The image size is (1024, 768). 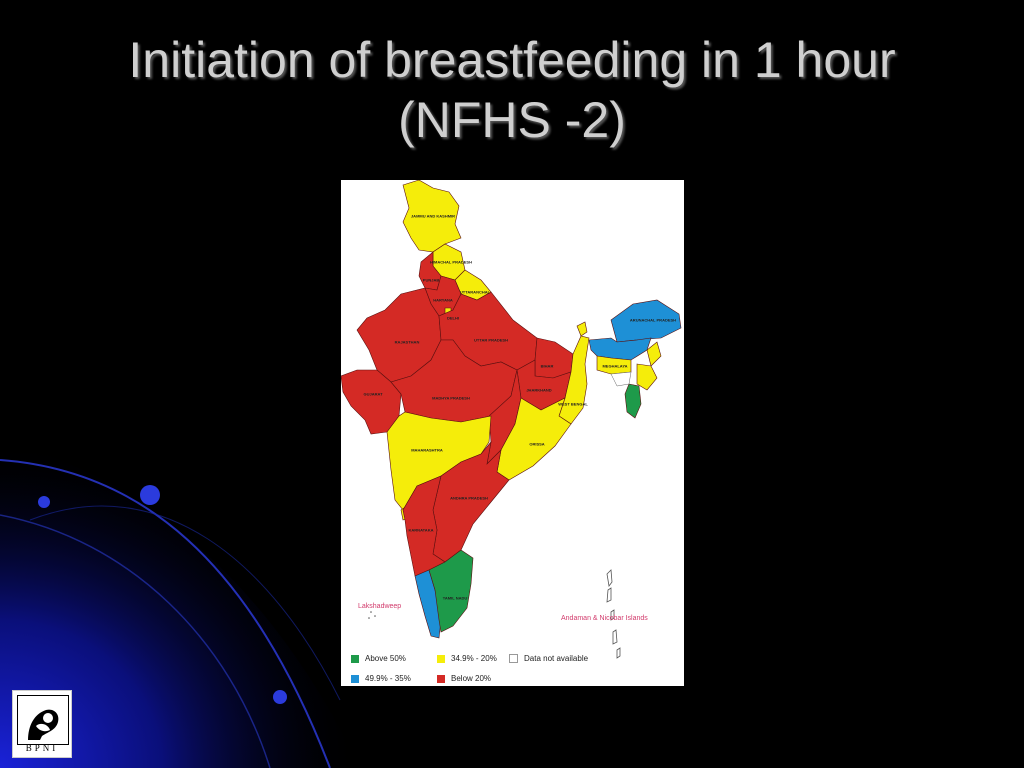 I want to click on label-west-bengal: WEST BENGAL, so click(x=573, y=404).